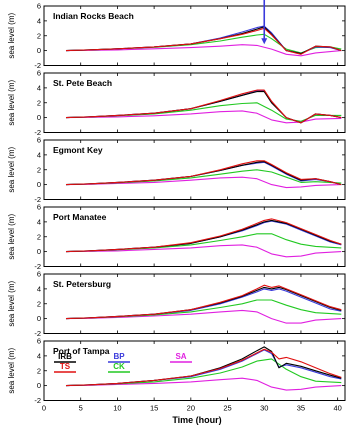 Image resolution: width=354 pixels, height=430 pixels. Describe the element at coordinates (81, 351) in the screenshot. I see `panel-title: Port of Tampa` at that location.